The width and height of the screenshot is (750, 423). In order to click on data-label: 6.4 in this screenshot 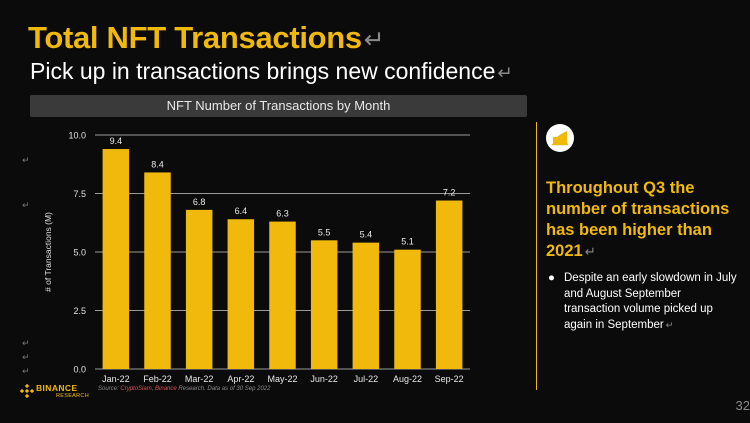, I will do `click(241, 211)`.